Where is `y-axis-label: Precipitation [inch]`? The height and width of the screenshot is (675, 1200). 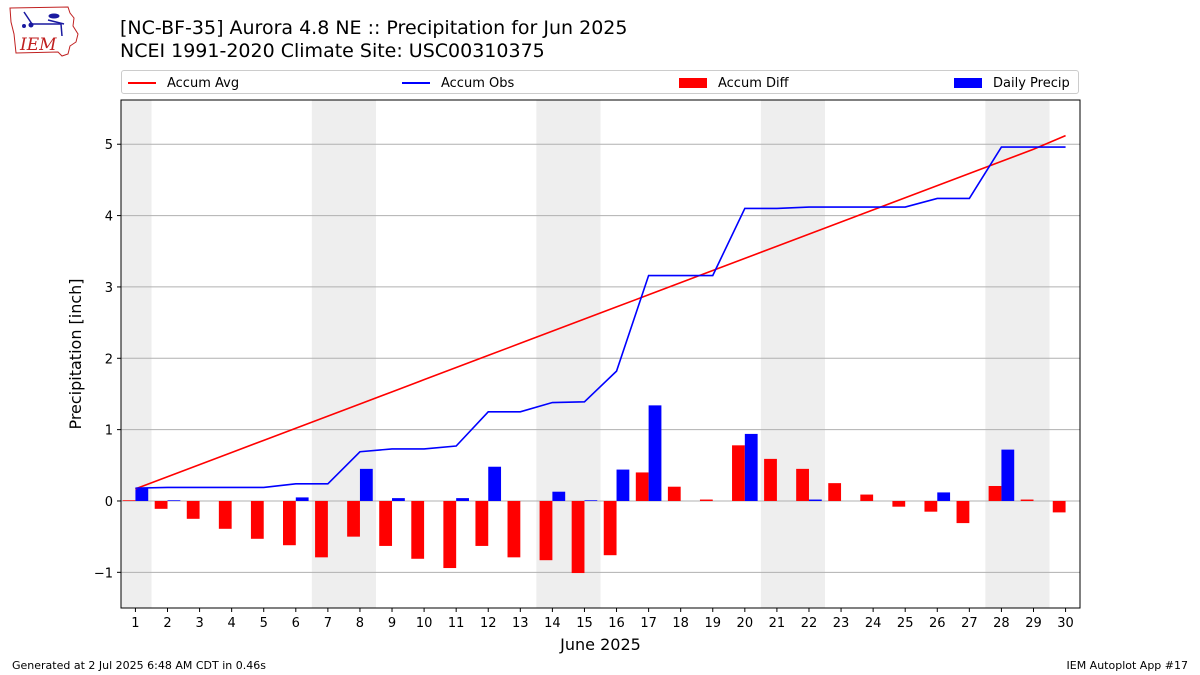
y-axis-label: Precipitation [inch] is located at coordinates (75, 353).